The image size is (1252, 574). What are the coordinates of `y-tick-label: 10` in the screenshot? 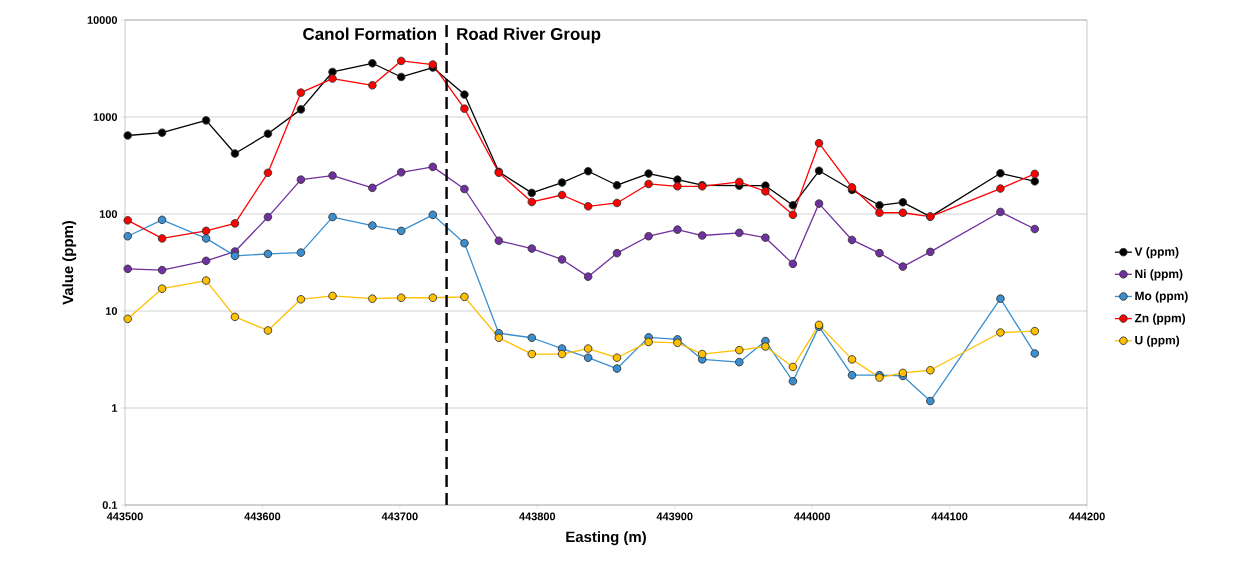 It's located at (111, 311).